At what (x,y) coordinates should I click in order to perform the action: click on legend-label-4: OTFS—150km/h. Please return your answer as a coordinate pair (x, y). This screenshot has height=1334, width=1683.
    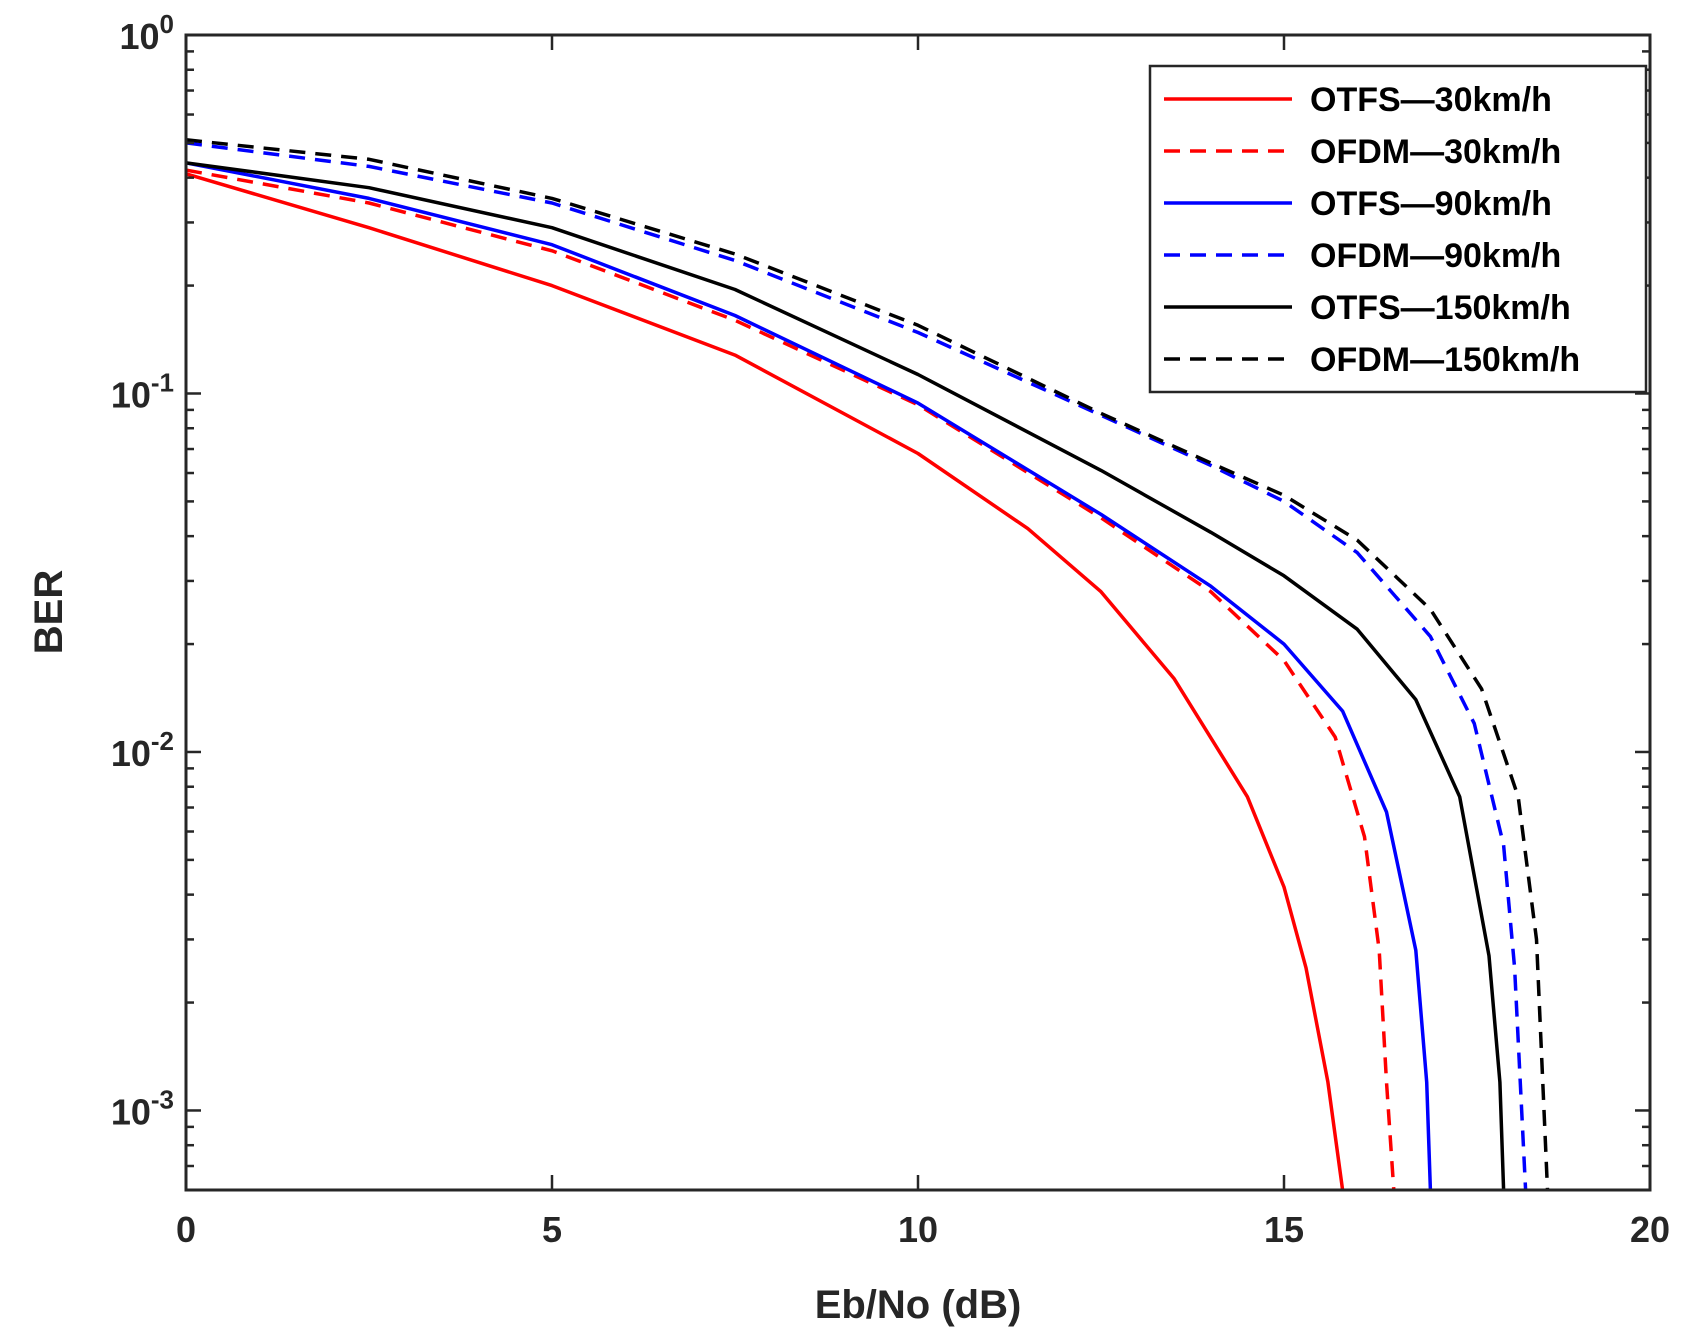
    Looking at the image, I should click on (1440, 308).